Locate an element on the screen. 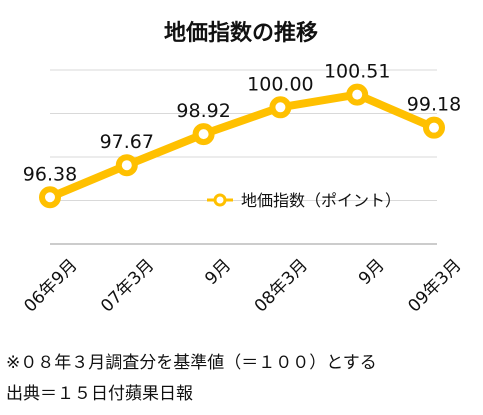 The width and height of the screenshot is (483, 415). data-label: 96.38 is located at coordinates (50, 174).